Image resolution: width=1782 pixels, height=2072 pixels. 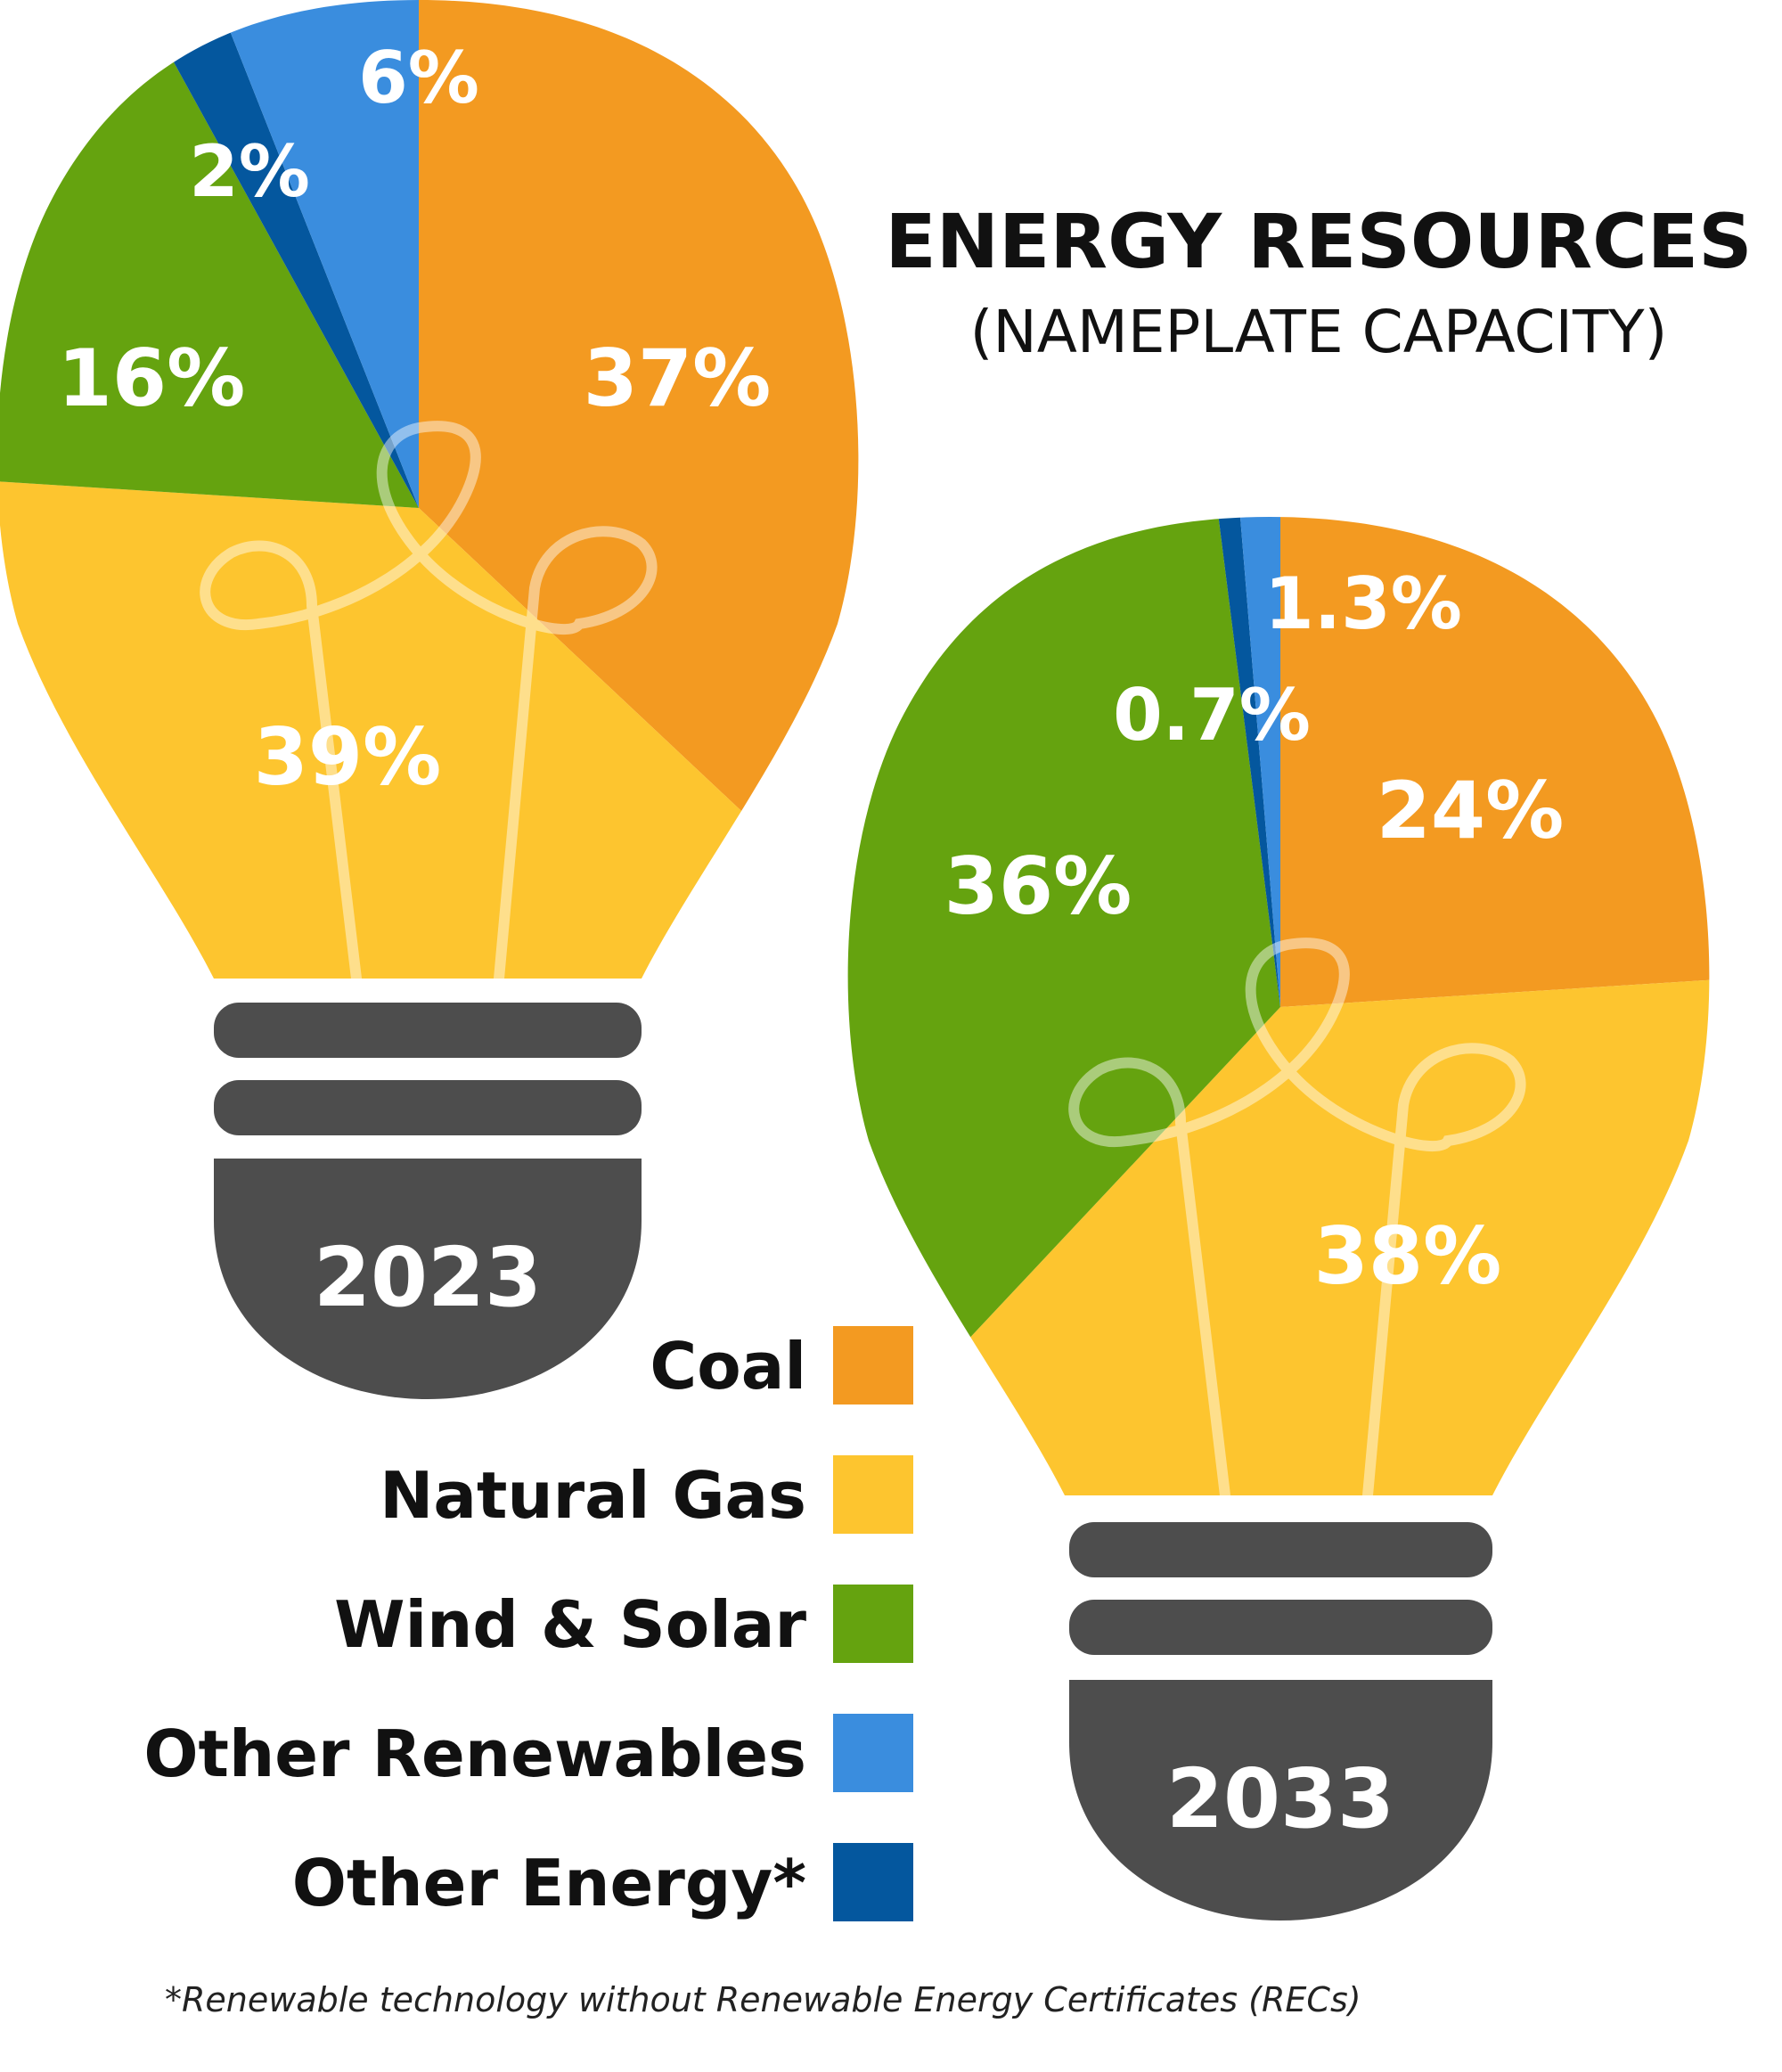 What do you see at coordinates (570, 1624) in the screenshot?
I see `legend-label: Wind & Solar` at bounding box center [570, 1624].